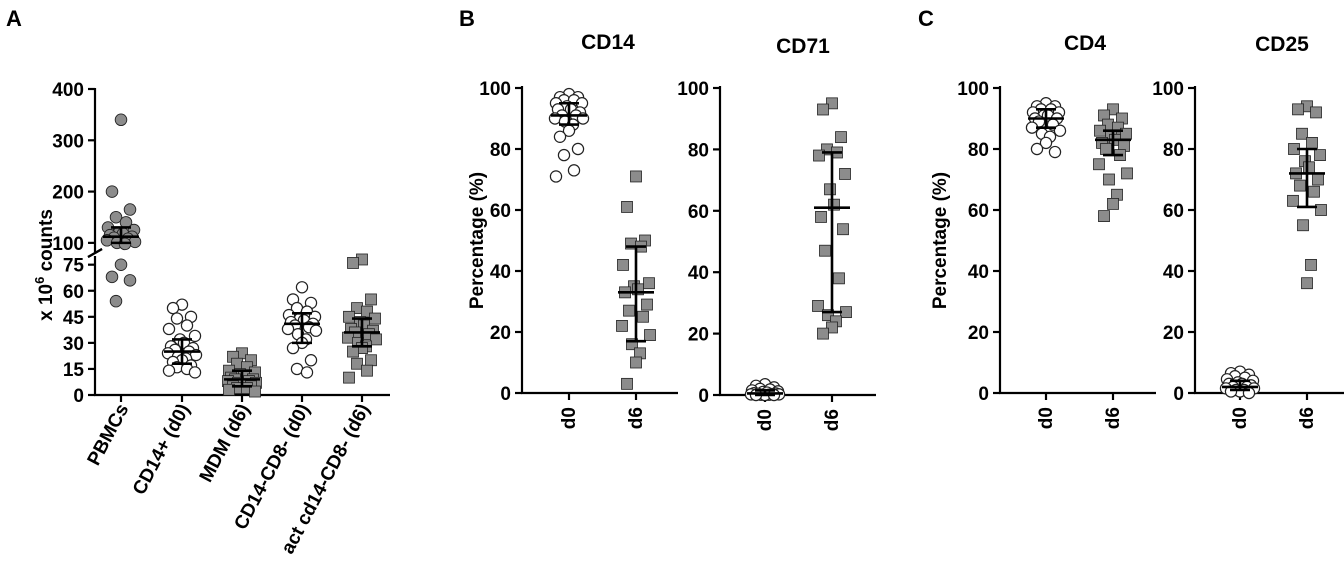 The image size is (1344, 571). What do you see at coordinates (46, 243) in the screenshot?
I see `y-axis-title-suffix: counts` at bounding box center [46, 243].